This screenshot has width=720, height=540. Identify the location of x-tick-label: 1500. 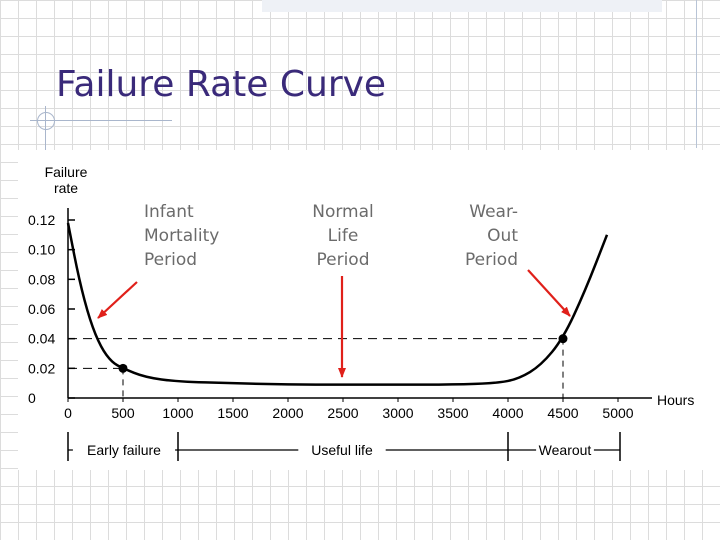
(232, 413).